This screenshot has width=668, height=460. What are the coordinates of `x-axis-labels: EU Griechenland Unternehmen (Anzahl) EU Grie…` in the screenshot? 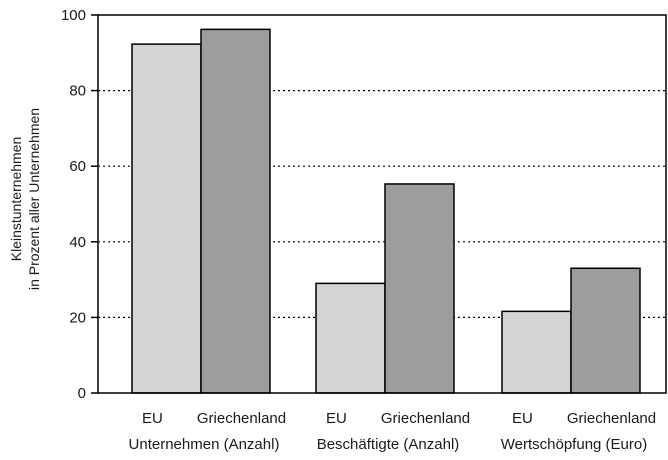 It's located at (393, 431).